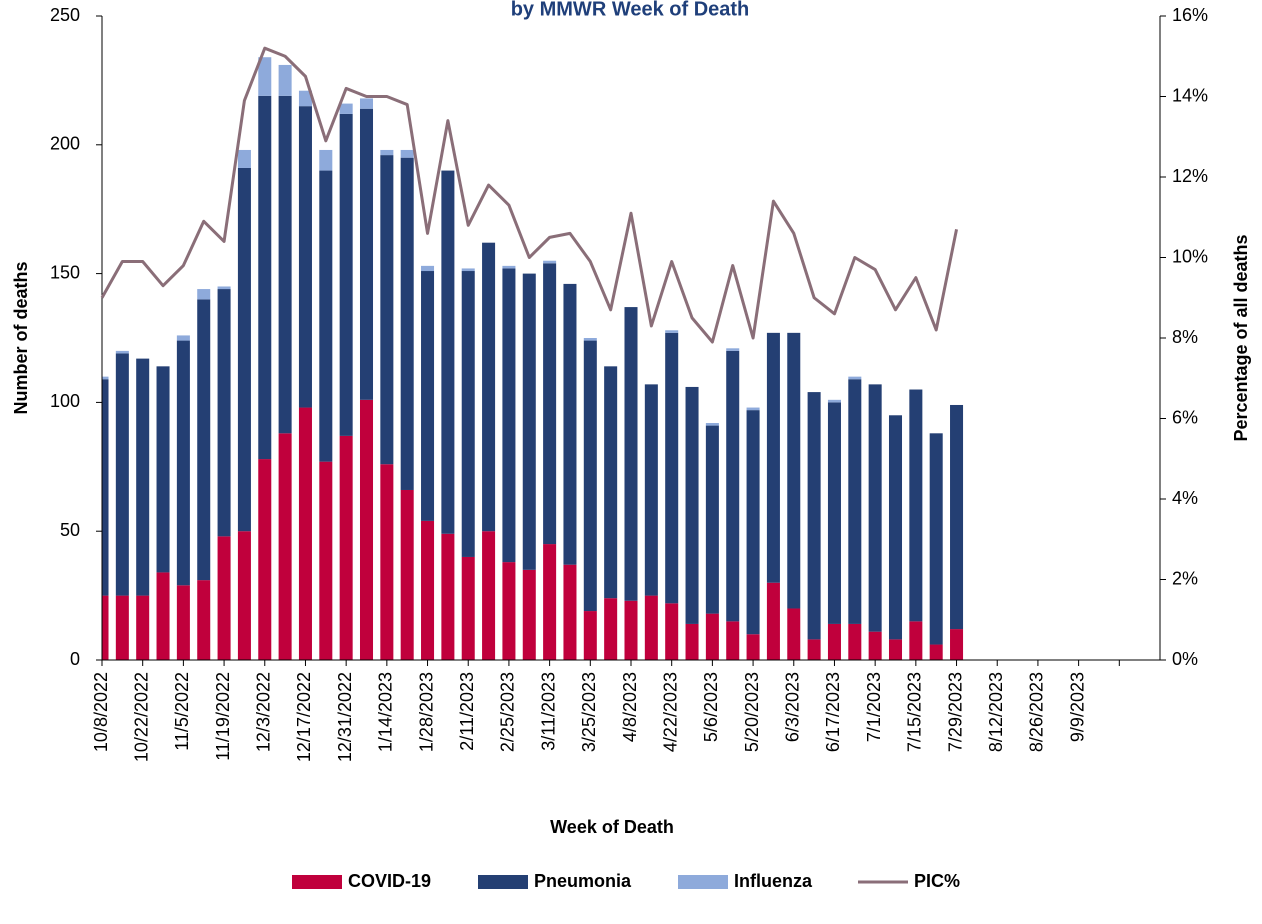  I want to click on x-tick-label: 9/9/2023, so click(1077, 707).